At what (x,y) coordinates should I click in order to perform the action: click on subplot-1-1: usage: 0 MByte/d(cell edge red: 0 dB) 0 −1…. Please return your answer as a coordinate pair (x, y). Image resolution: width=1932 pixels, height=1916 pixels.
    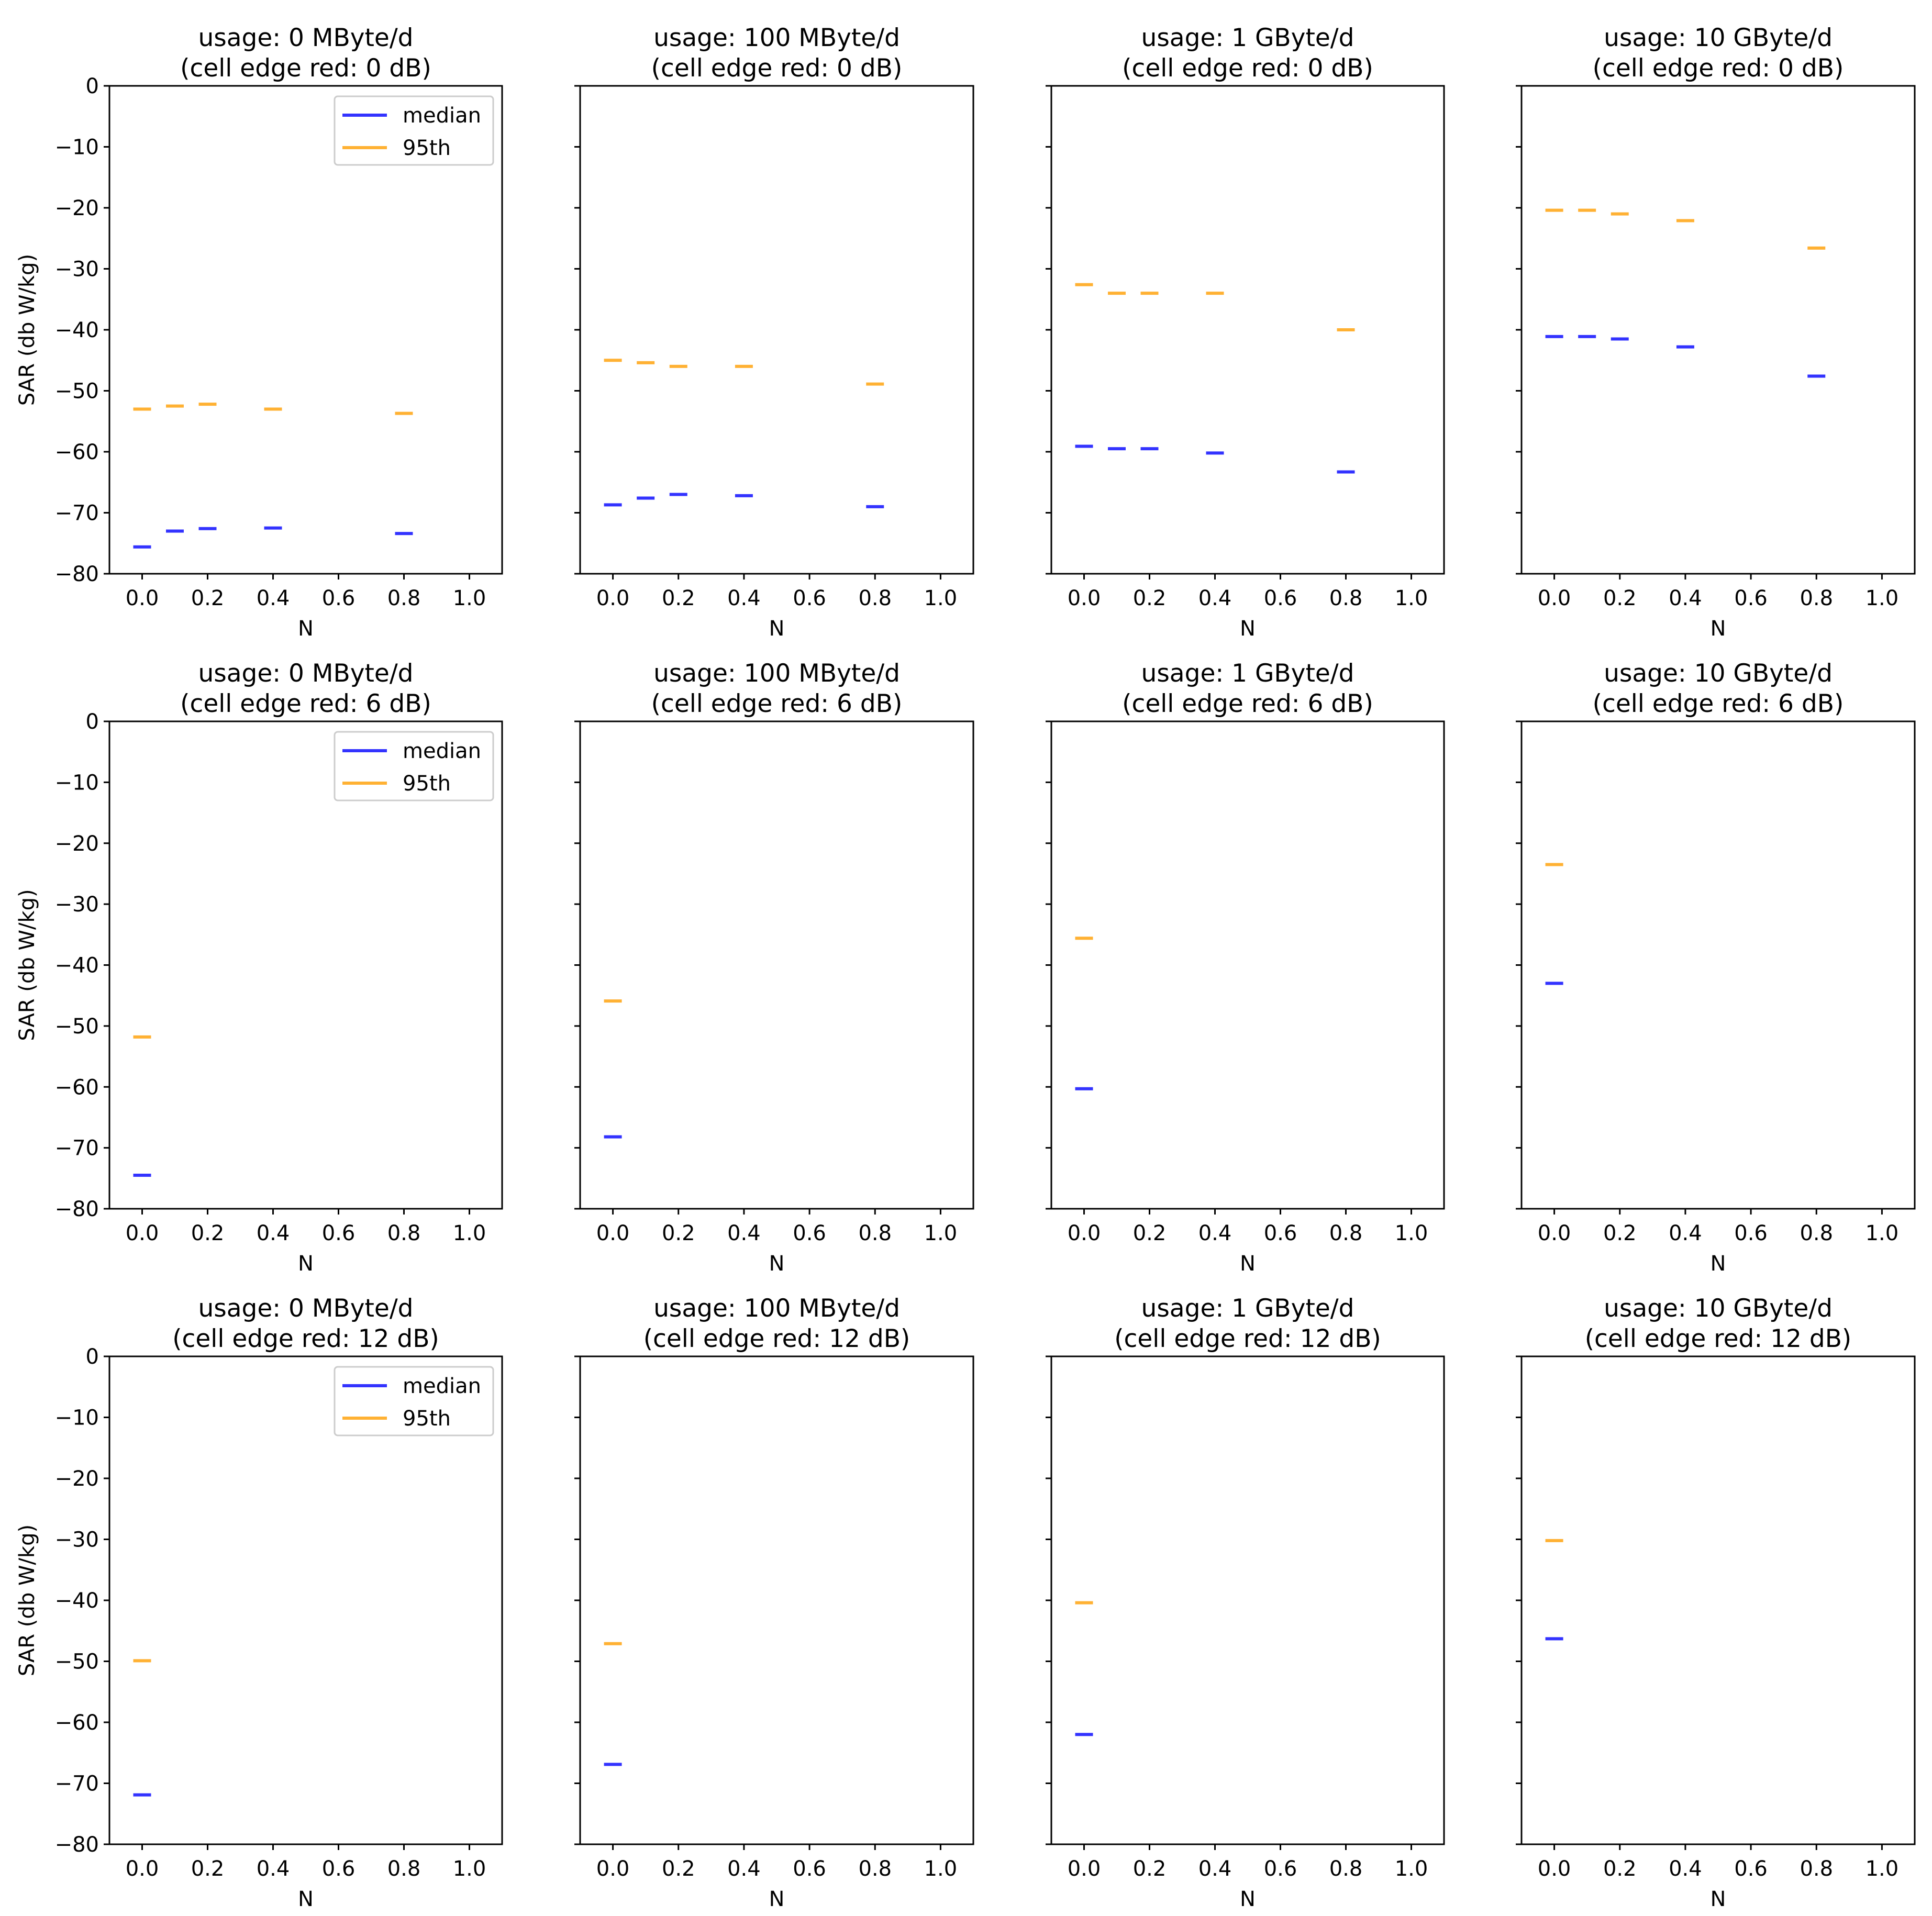
    Looking at the image, I should click on (259, 332).